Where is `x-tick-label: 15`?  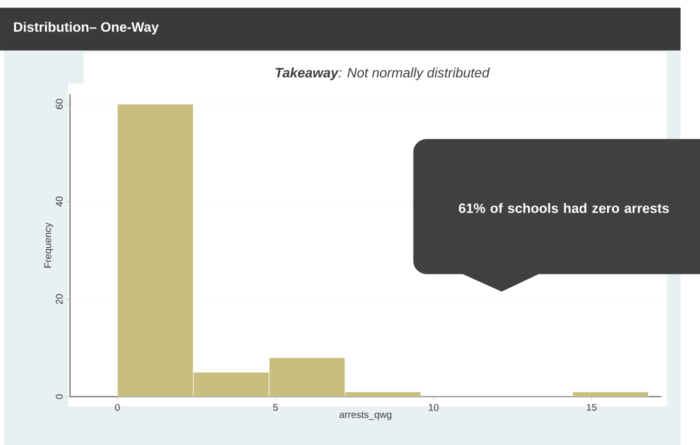
x-tick-label: 15 is located at coordinates (591, 407).